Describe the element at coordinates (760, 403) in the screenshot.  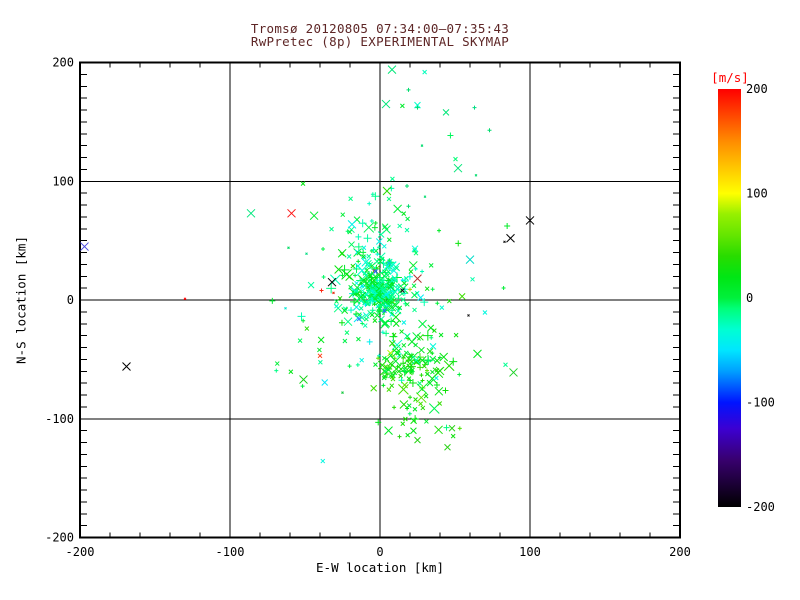
I see `colorbar-tick-label: -100` at that location.